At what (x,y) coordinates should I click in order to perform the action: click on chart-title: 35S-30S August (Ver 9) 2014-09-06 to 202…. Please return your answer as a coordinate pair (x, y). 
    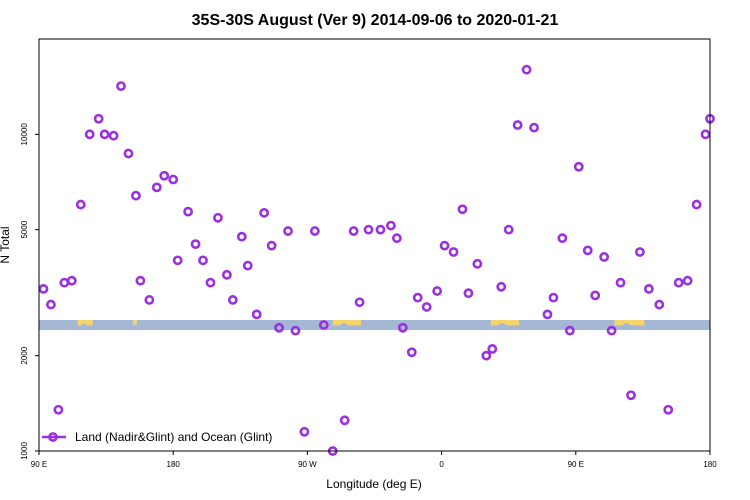
    Looking at the image, I should click on (375, 20).